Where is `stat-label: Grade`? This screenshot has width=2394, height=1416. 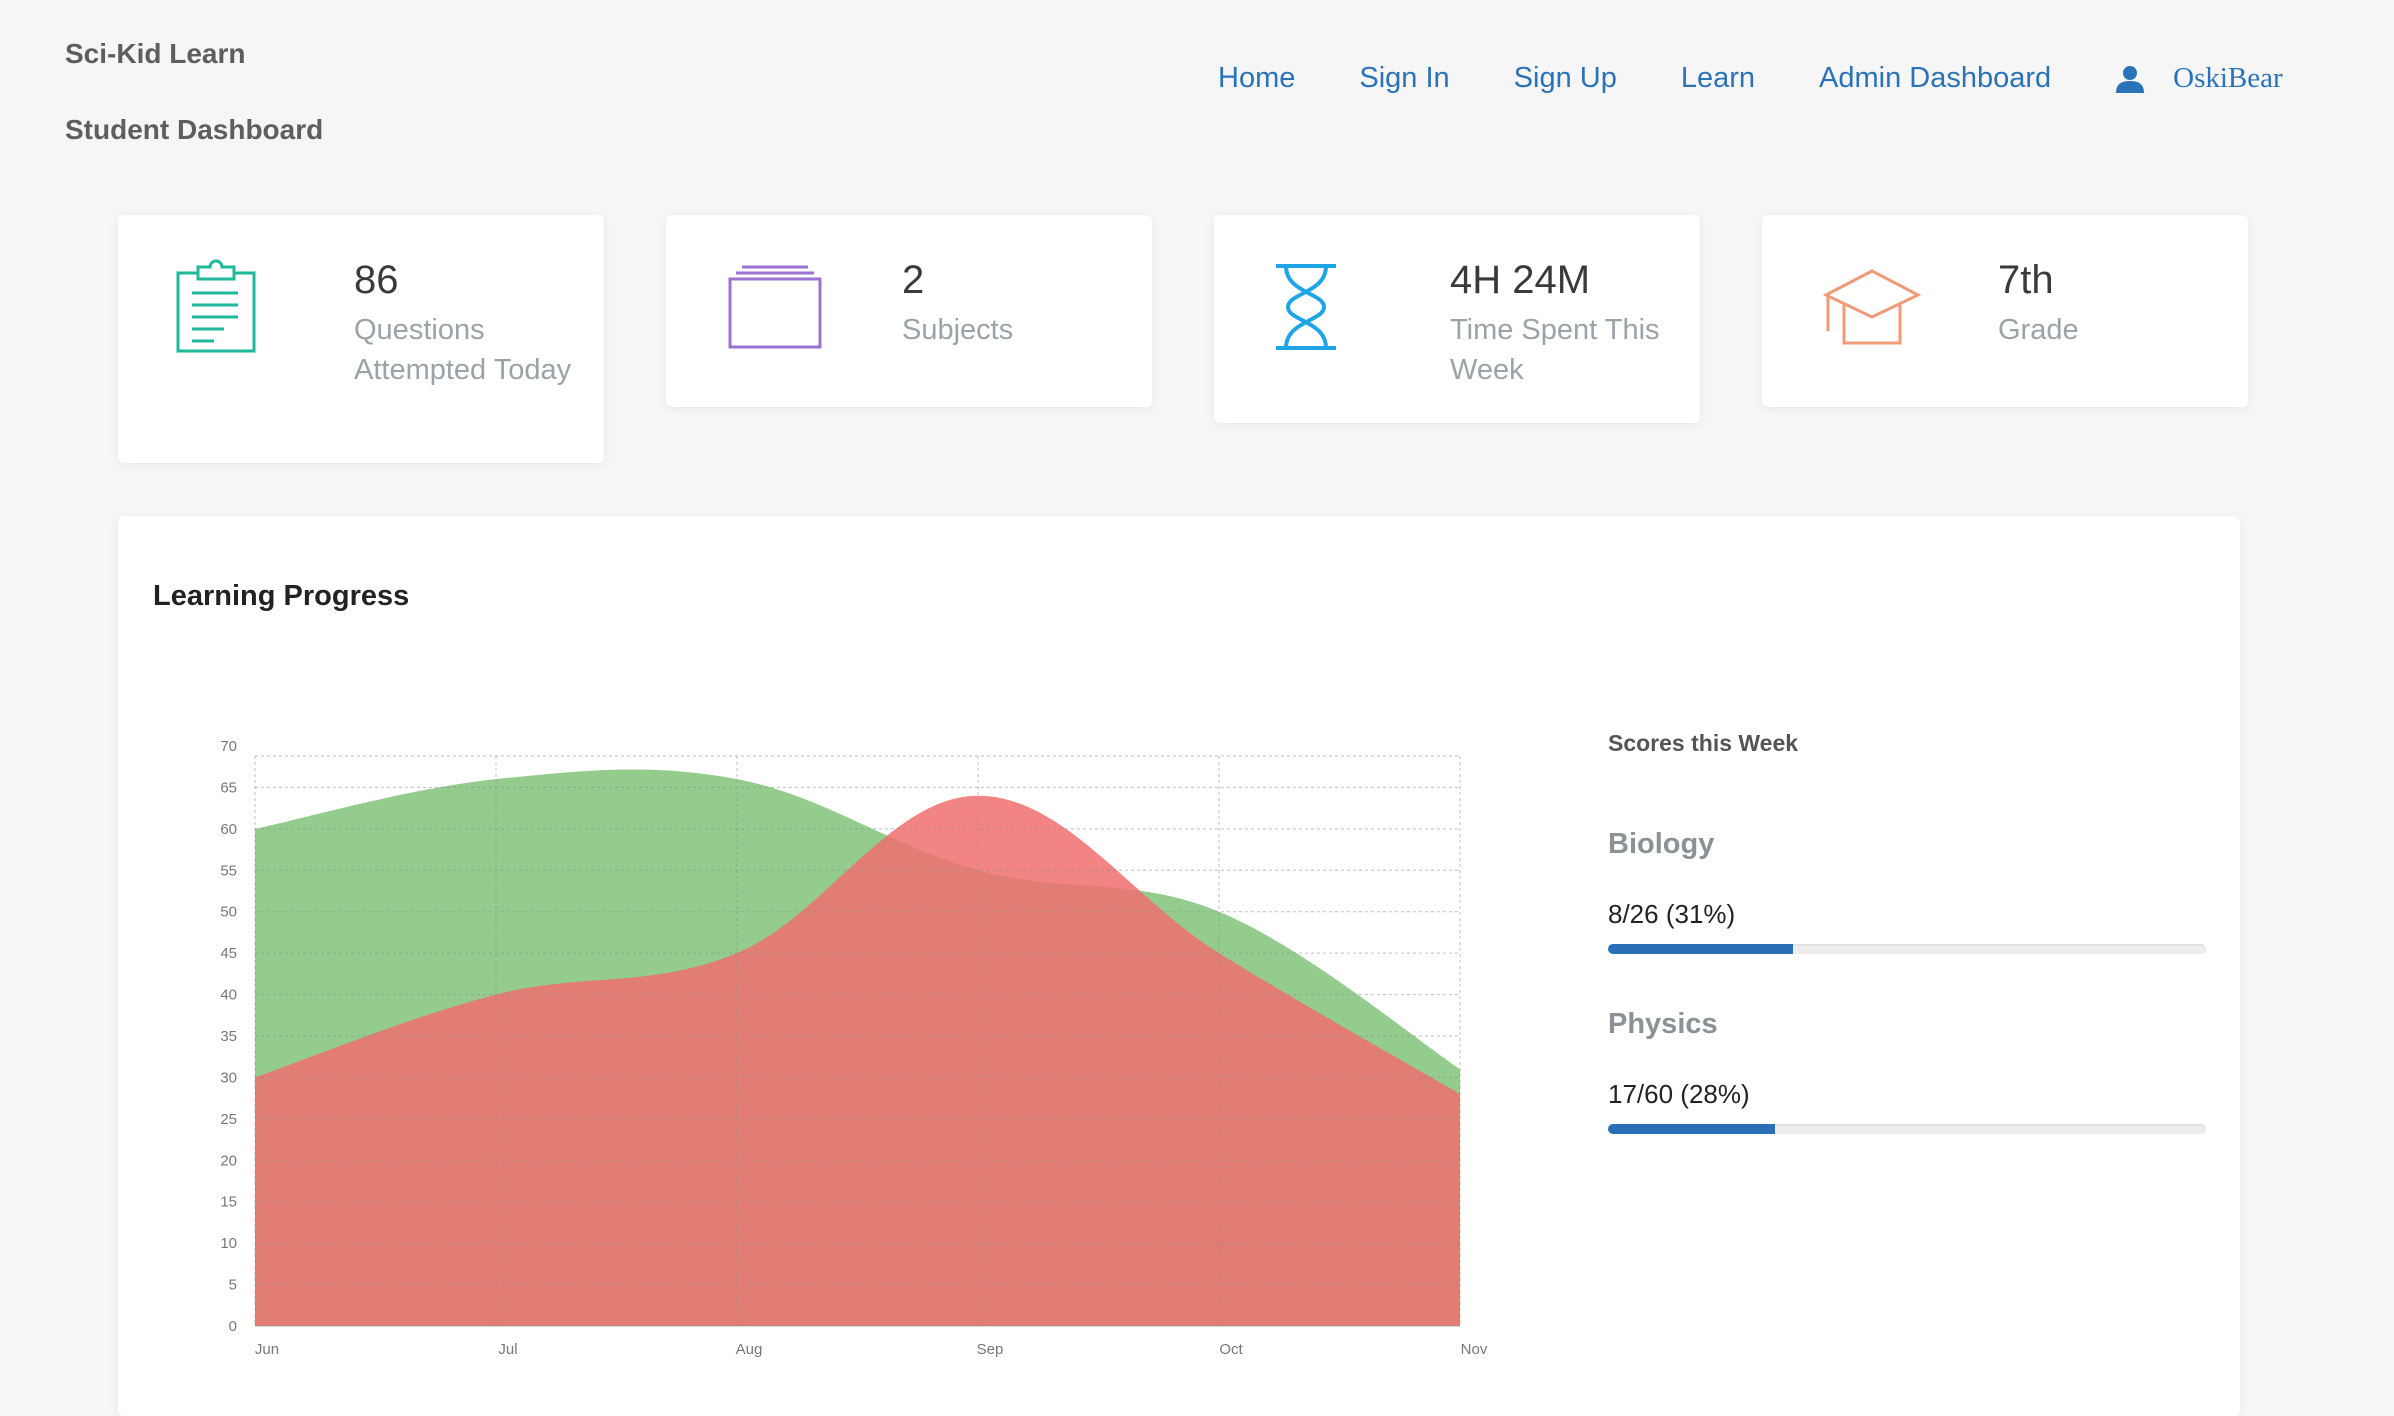 stat-label: Grade is located at coordinates (2038, 330).